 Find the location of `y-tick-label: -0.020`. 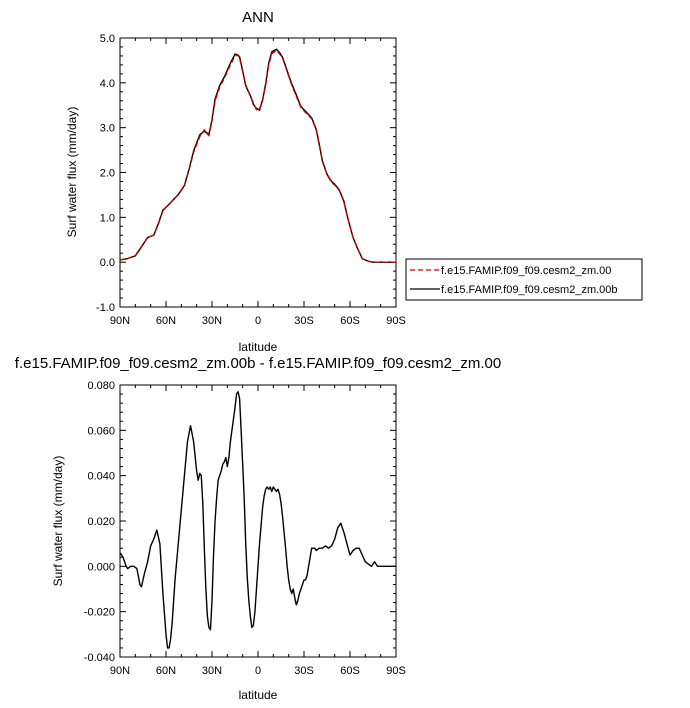

y-tick-label: -0.020 is located at coordinates (99, 613).